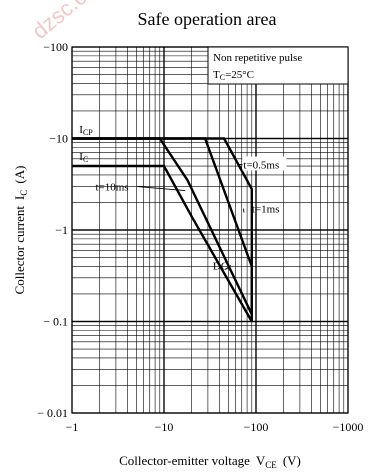  I want to click on legend-line-1: Non repetitive pulse, so click(257, 58).